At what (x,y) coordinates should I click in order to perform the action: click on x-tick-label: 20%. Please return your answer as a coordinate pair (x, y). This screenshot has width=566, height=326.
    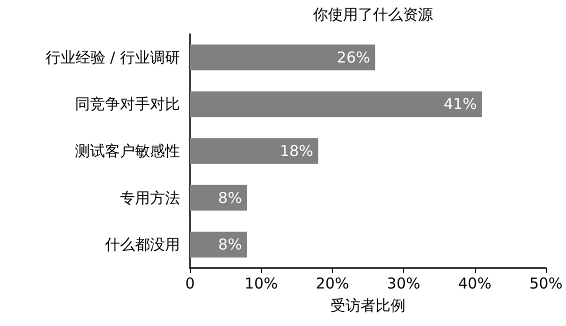
    Looking at the image, I should click on (333, 283).